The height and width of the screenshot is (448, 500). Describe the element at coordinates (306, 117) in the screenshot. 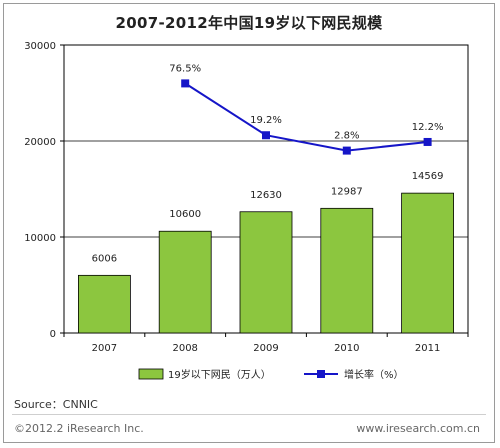

I see `growth-line` at that location.